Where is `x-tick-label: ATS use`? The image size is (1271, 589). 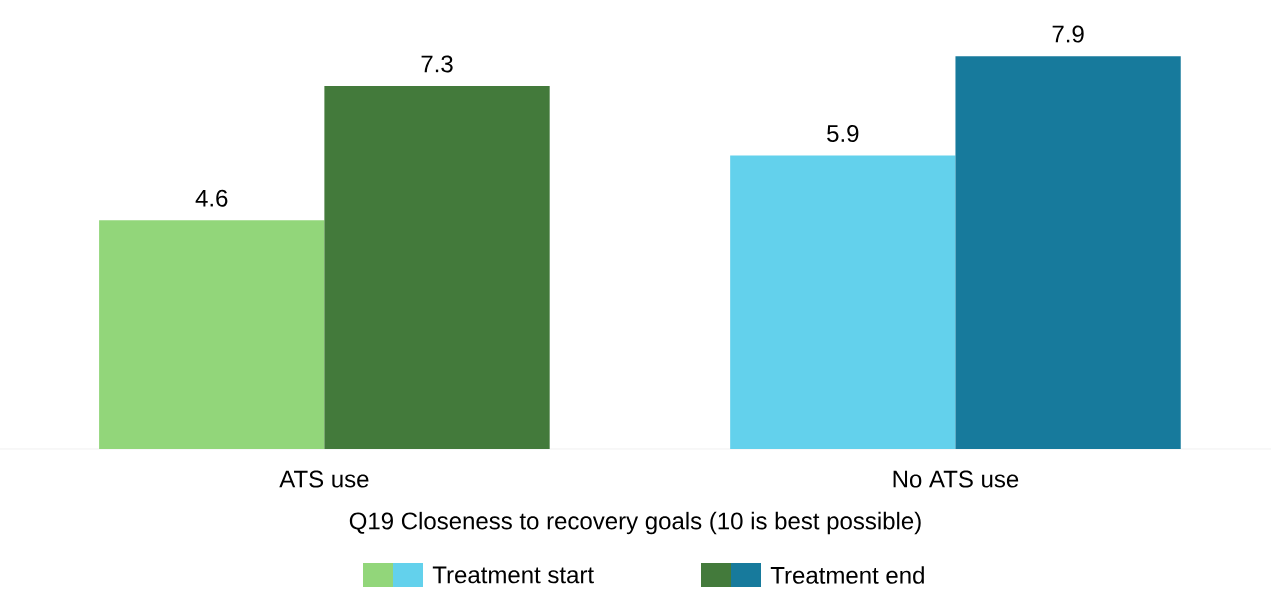 x-tick-label: ATS use is located at coordinates (324, 479).